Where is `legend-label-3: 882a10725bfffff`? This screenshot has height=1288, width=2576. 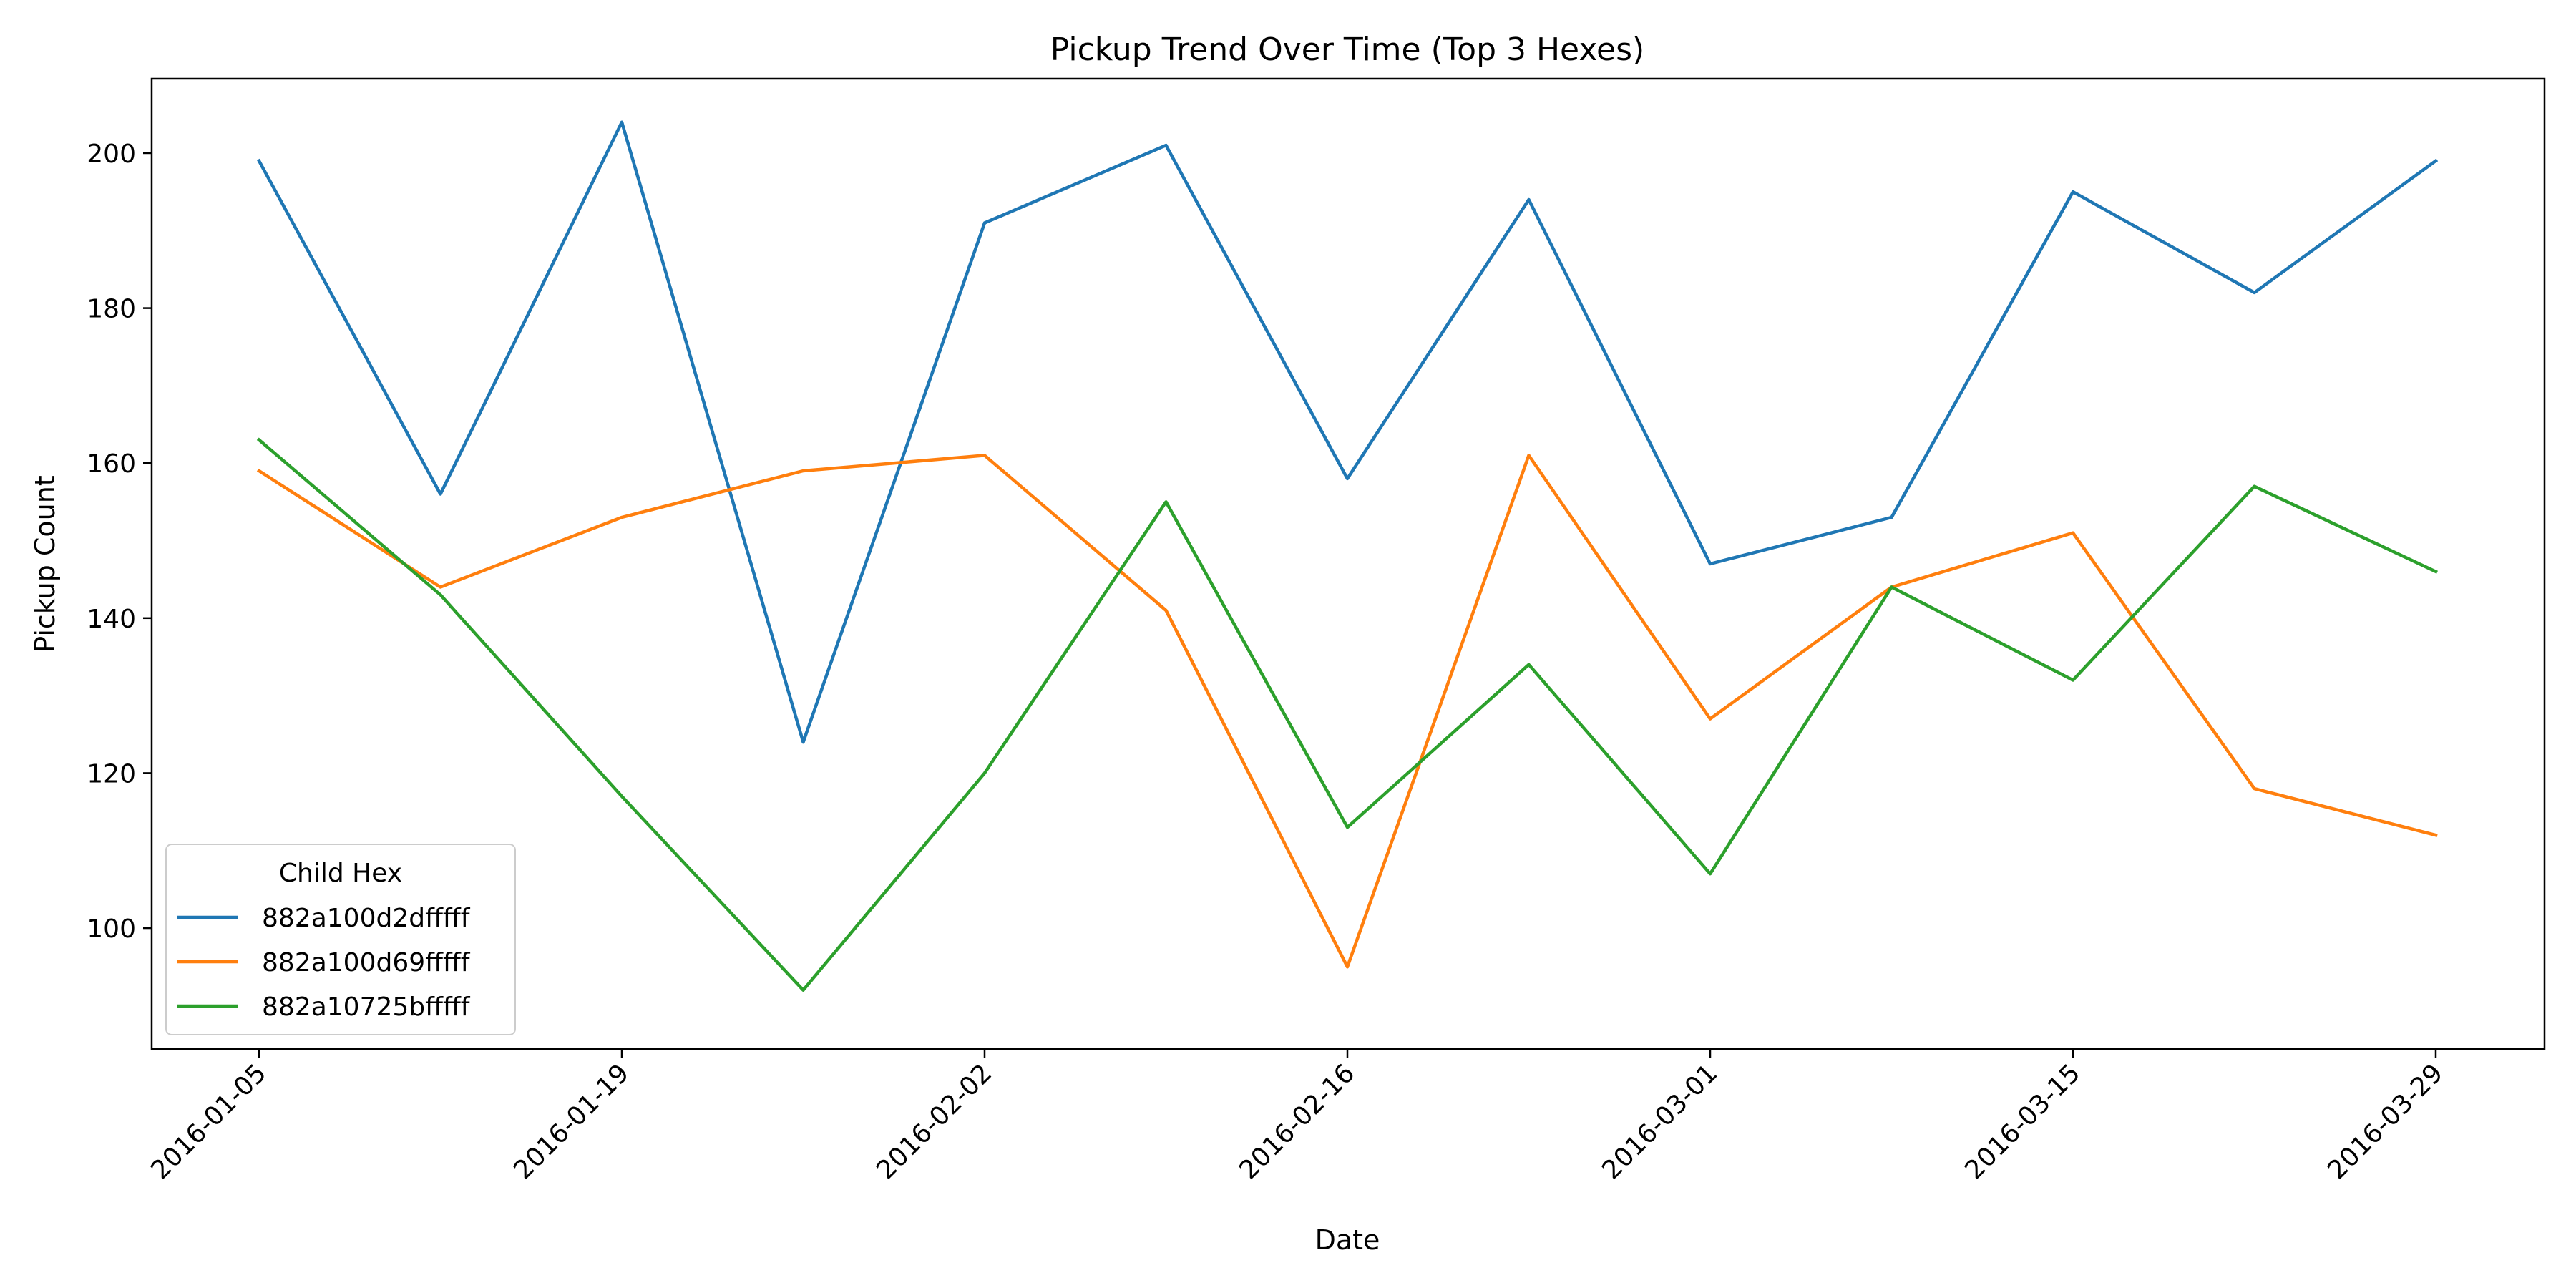
legend-label-3: 882a10725bfffff is located at coordinates (366, 1007).